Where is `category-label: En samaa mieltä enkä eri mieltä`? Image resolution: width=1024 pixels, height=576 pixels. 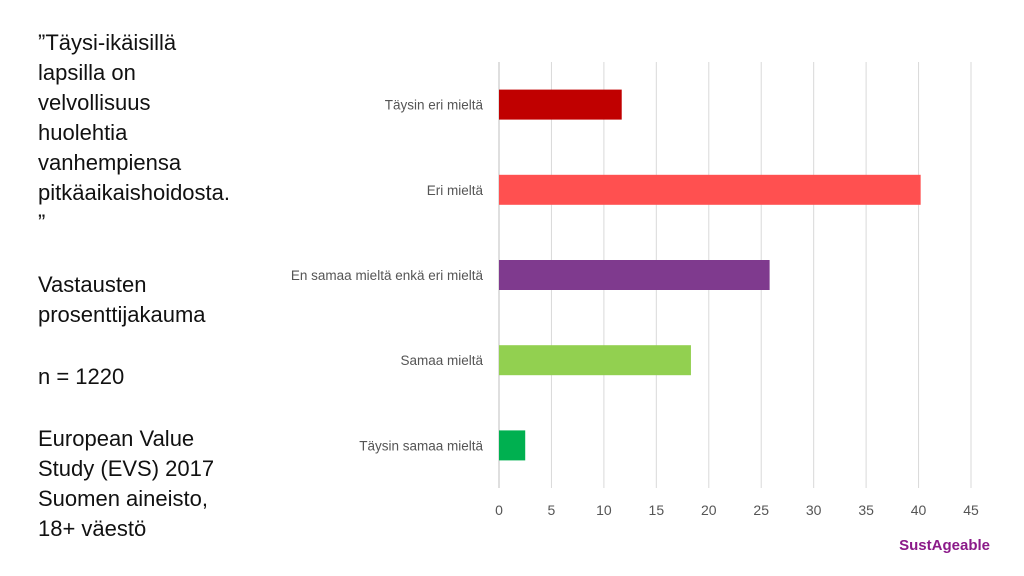 category-label: En samaa mieltä enkä eri mieltä is located at coordinates (387, 275).